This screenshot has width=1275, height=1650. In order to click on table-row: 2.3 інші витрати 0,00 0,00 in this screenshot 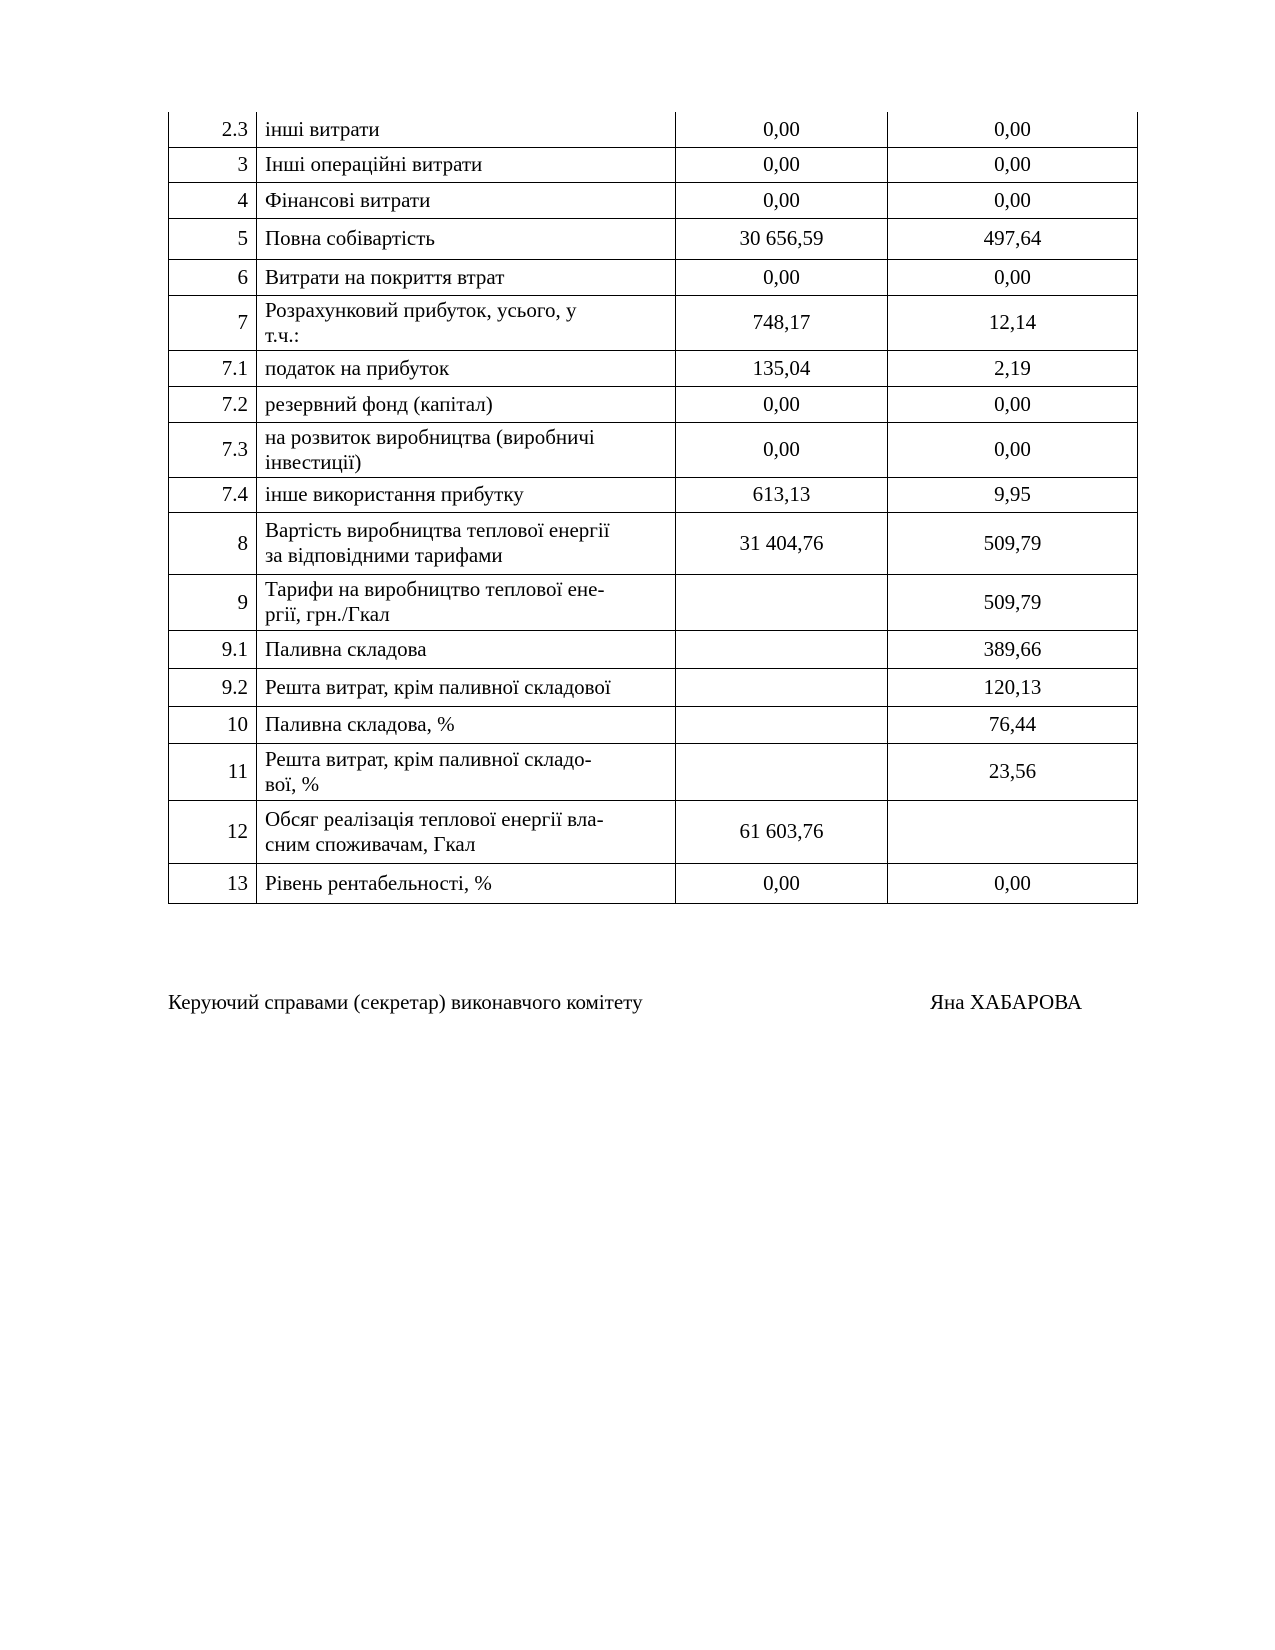, I will do `click(653, 130)`.